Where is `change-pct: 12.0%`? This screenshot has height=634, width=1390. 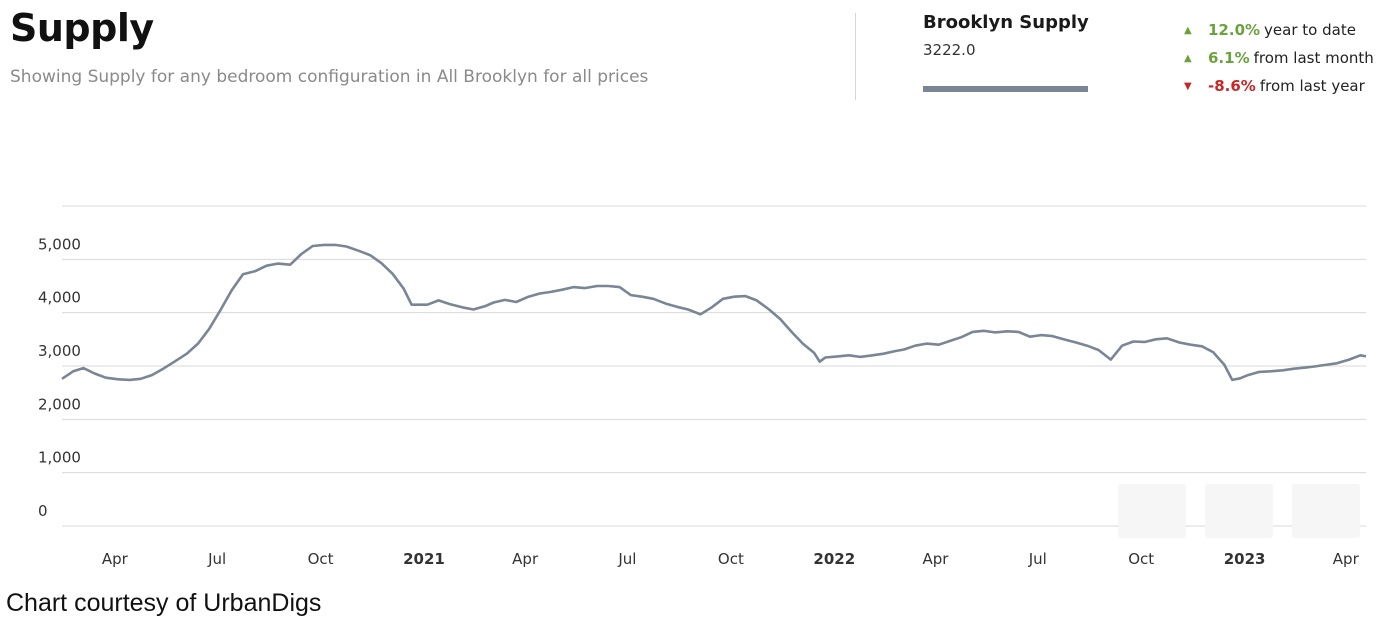
change-pct: 12.0% is located at coordinates (1234, 30).